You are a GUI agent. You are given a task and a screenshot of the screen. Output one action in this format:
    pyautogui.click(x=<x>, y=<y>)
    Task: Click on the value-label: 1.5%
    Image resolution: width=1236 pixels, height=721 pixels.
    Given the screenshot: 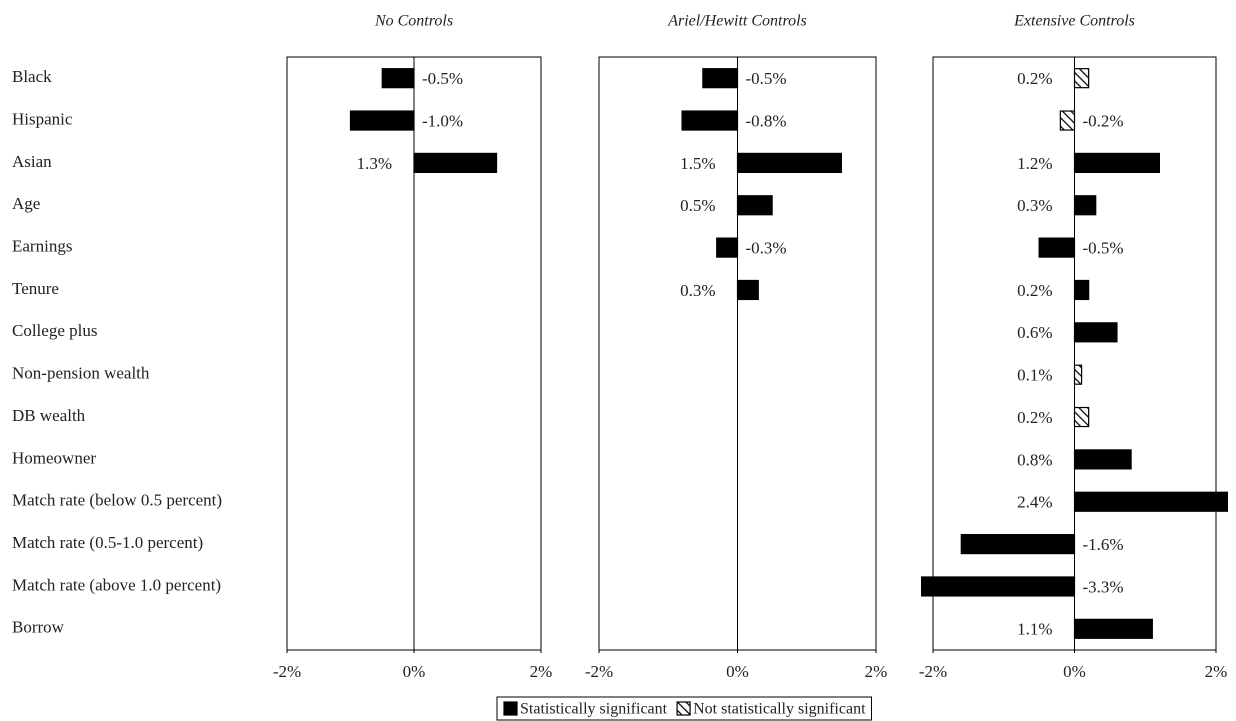 What is the action you would take?
    pyautogui.click(x=697, y=163)
    